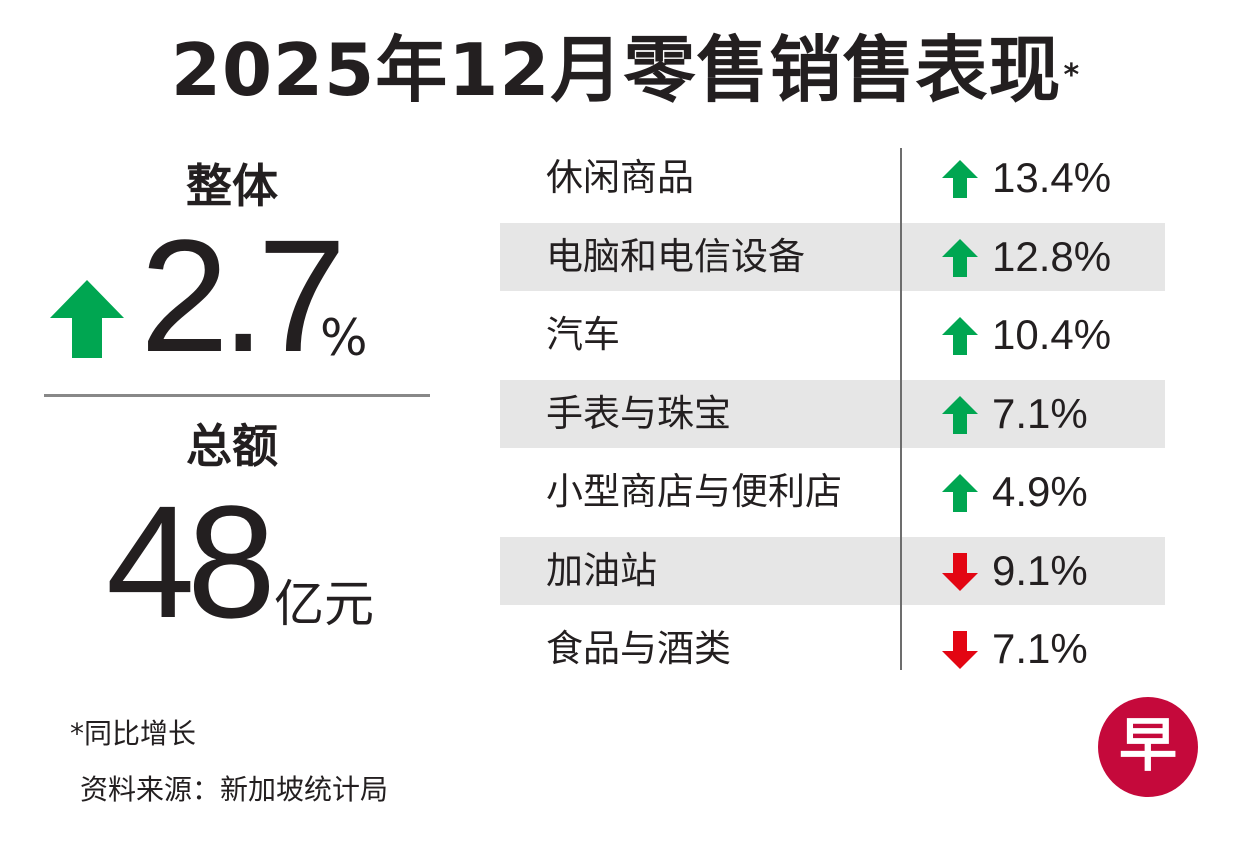 Image resolution: width=1251 pixels, height=853 pixels. I want to click on table-row: 加油站 9.1%, so click(832, 570).